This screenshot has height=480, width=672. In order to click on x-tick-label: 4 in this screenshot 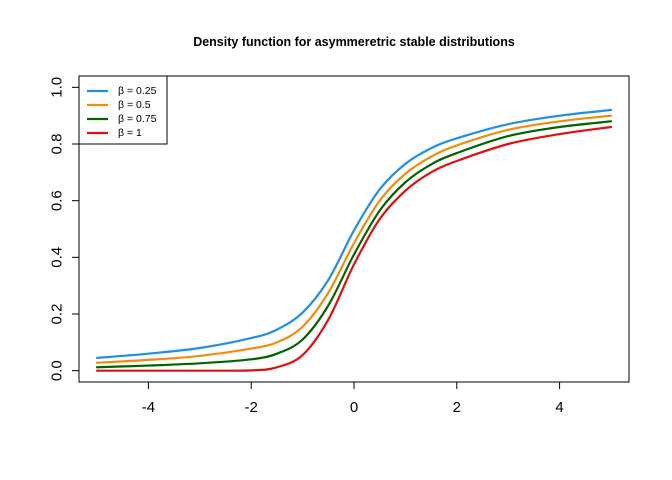, I will do `click(559, 407)`.